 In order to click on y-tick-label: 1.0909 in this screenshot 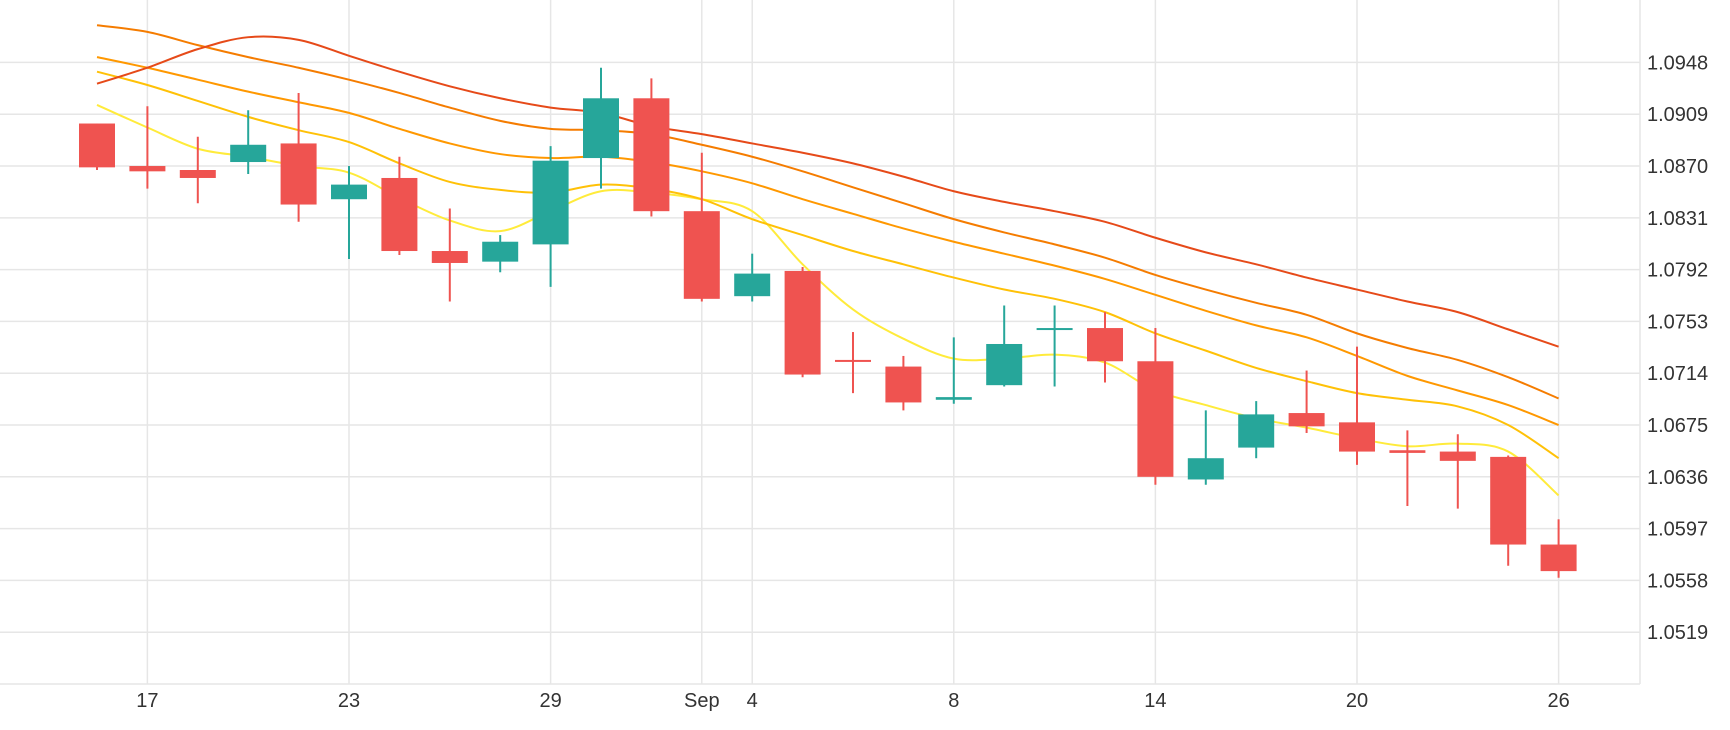, I will do `click(1677, 115)`.